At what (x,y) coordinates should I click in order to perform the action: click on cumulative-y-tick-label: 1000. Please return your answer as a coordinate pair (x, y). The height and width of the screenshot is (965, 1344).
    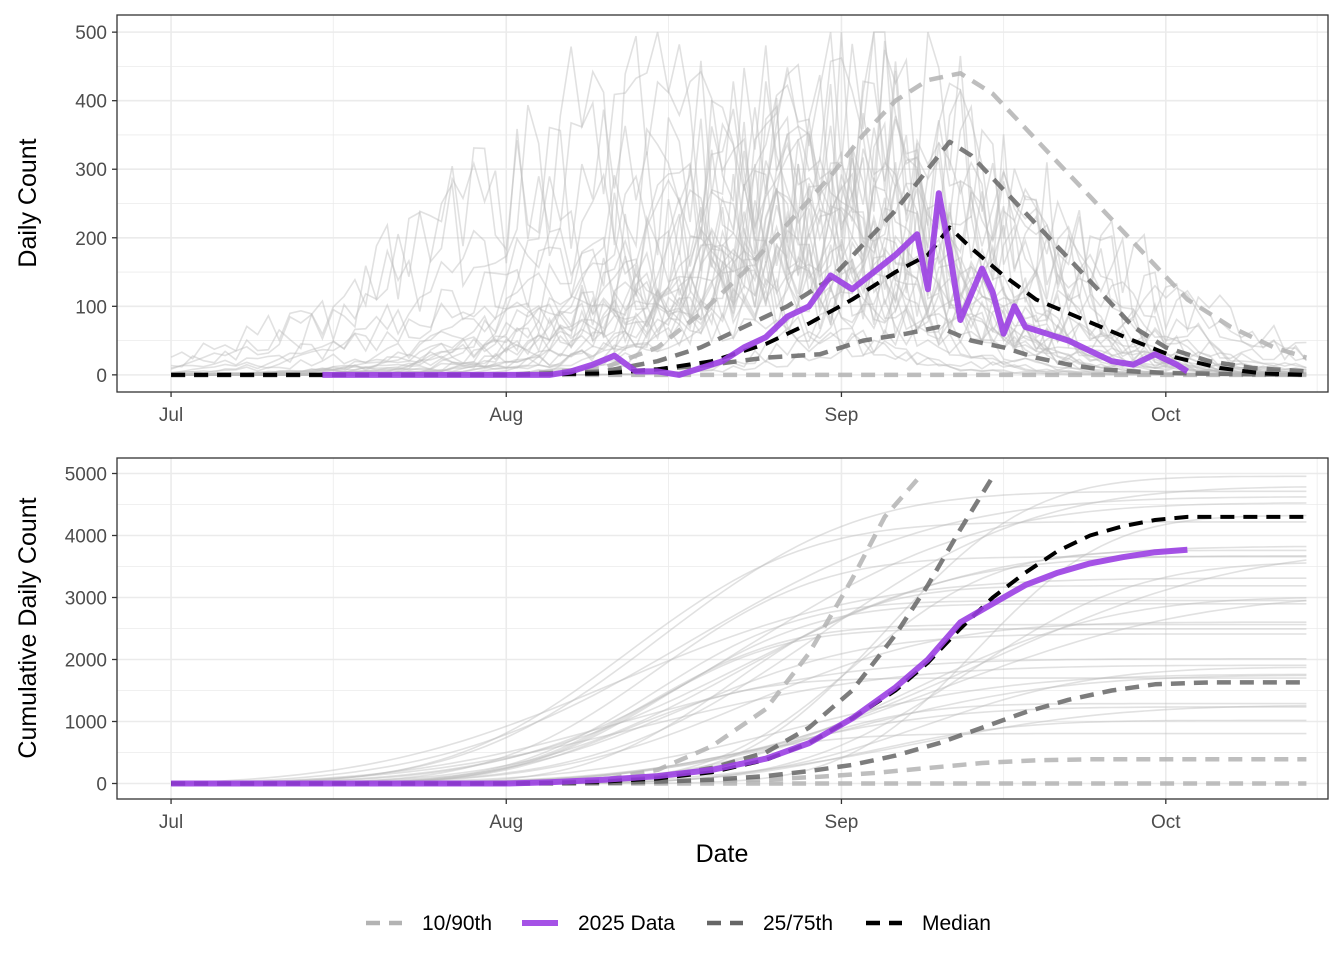
    Looking at the image, I should click on (86, 723).